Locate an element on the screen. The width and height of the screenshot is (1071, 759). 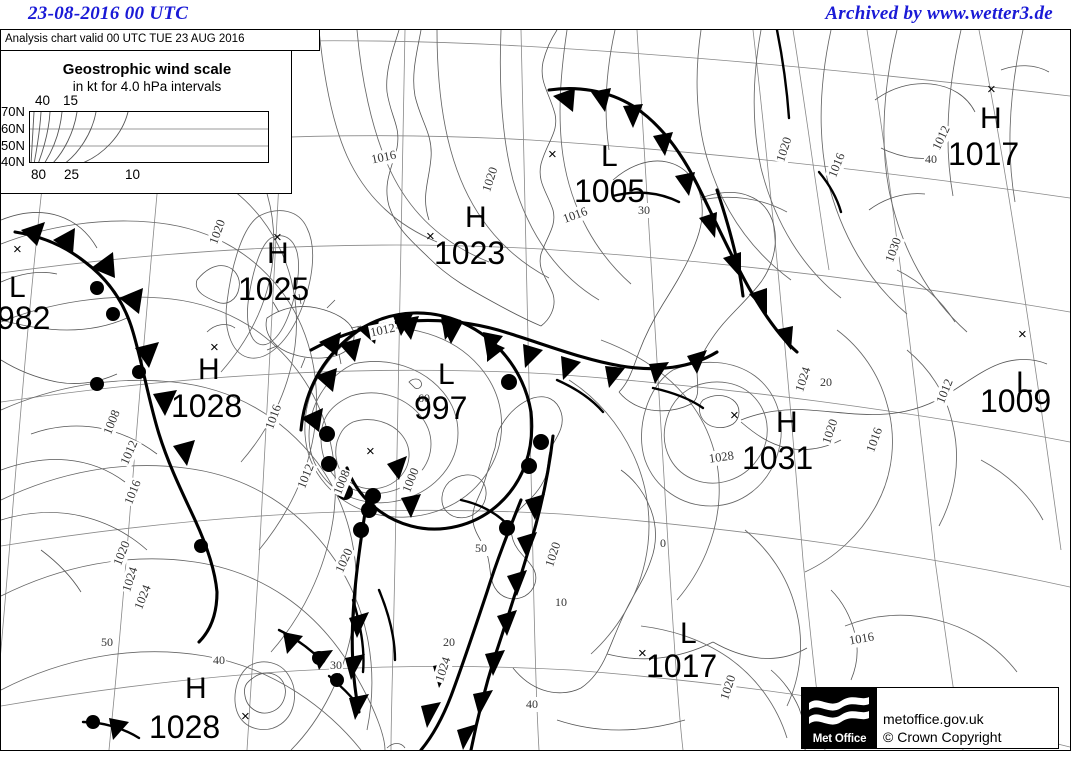
pressure-centre-value: 982 is located at coordinates (25, 318).